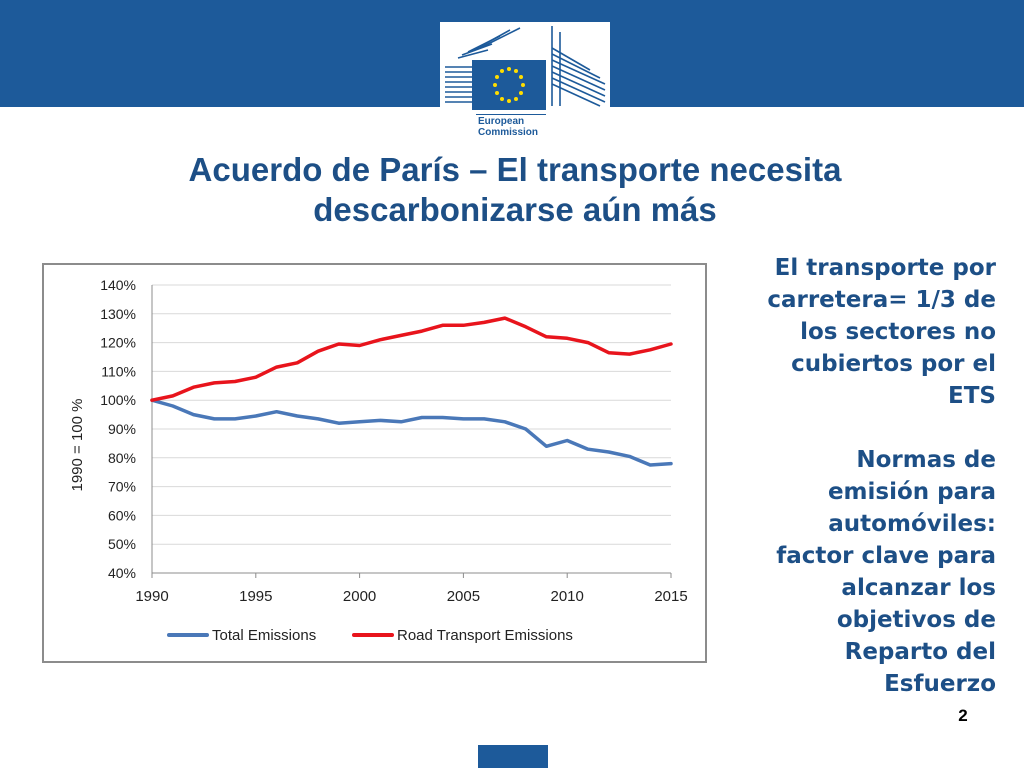  Describe the element at coordinates (118, 285) in the screenshot. I see `y-tick-label: 140%` at that location.